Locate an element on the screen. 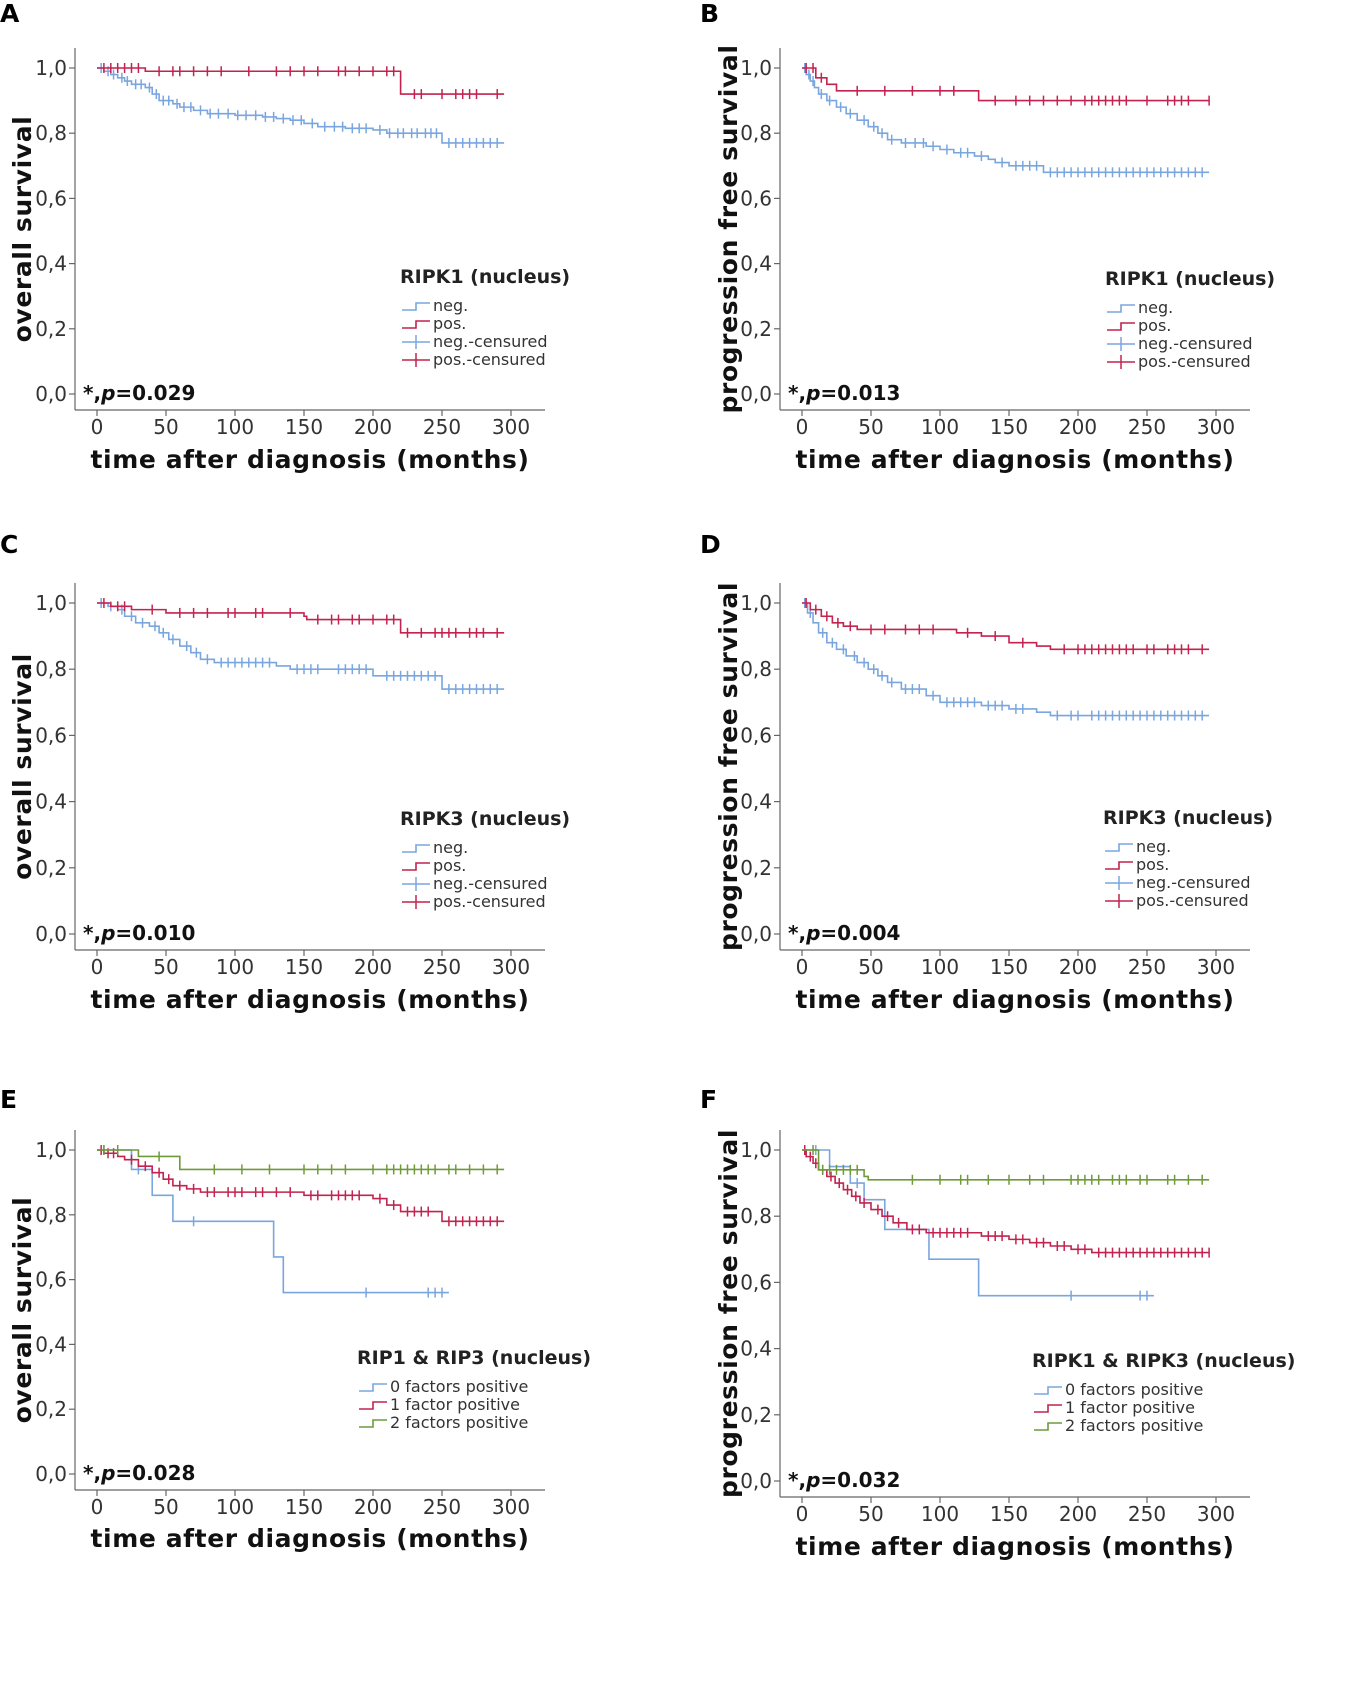 This screenshot has height=1691, width=1359. p-value: *,p=0.010 is located at coordinates (139, 933).